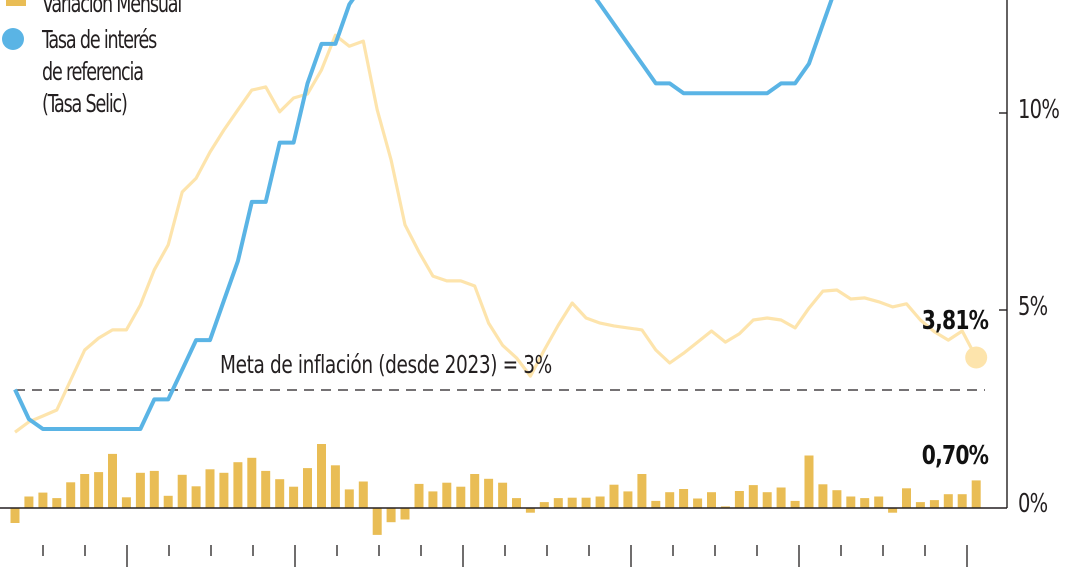 The height and width of the screenshot is (567, 1080). Describe the element at coordinates (955, 321) in the screenshot. I see `annual-inflation-callout: 3,81%` at that location.